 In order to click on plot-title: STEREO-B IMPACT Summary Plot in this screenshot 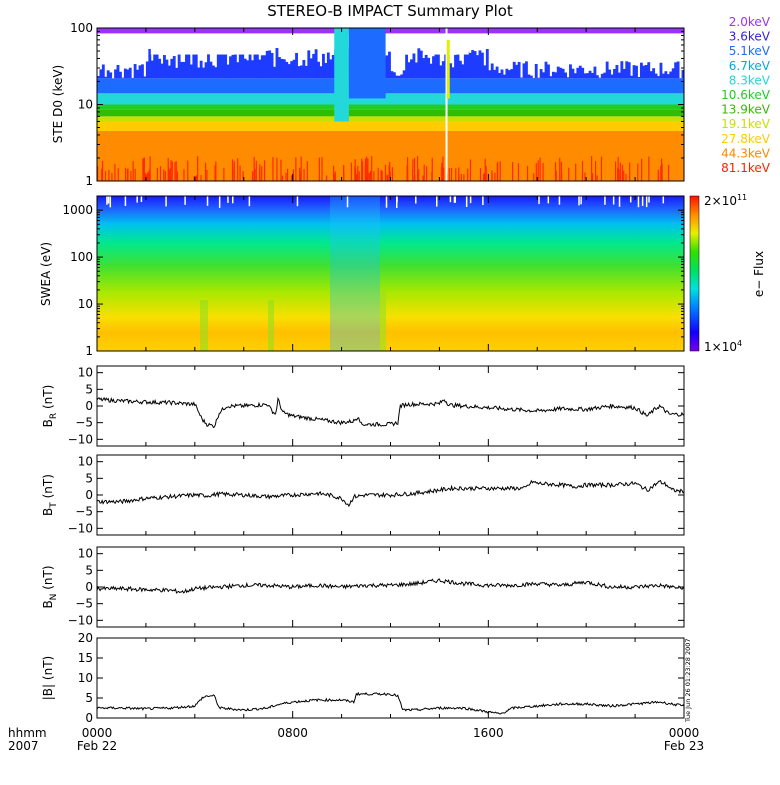, I will do `click(390, 11)`.